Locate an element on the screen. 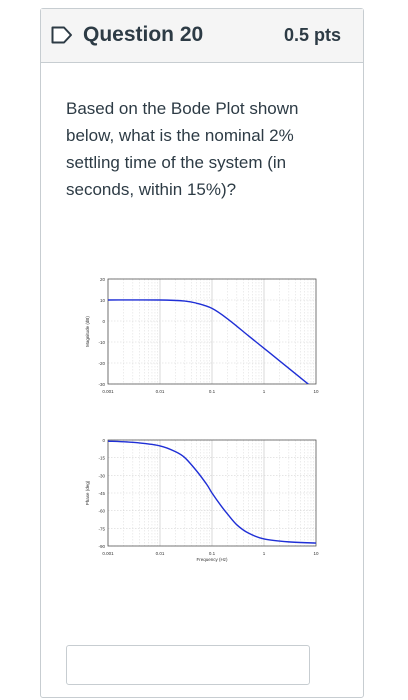  question-points: 0.5 pts is located at coordinates (312, 35).